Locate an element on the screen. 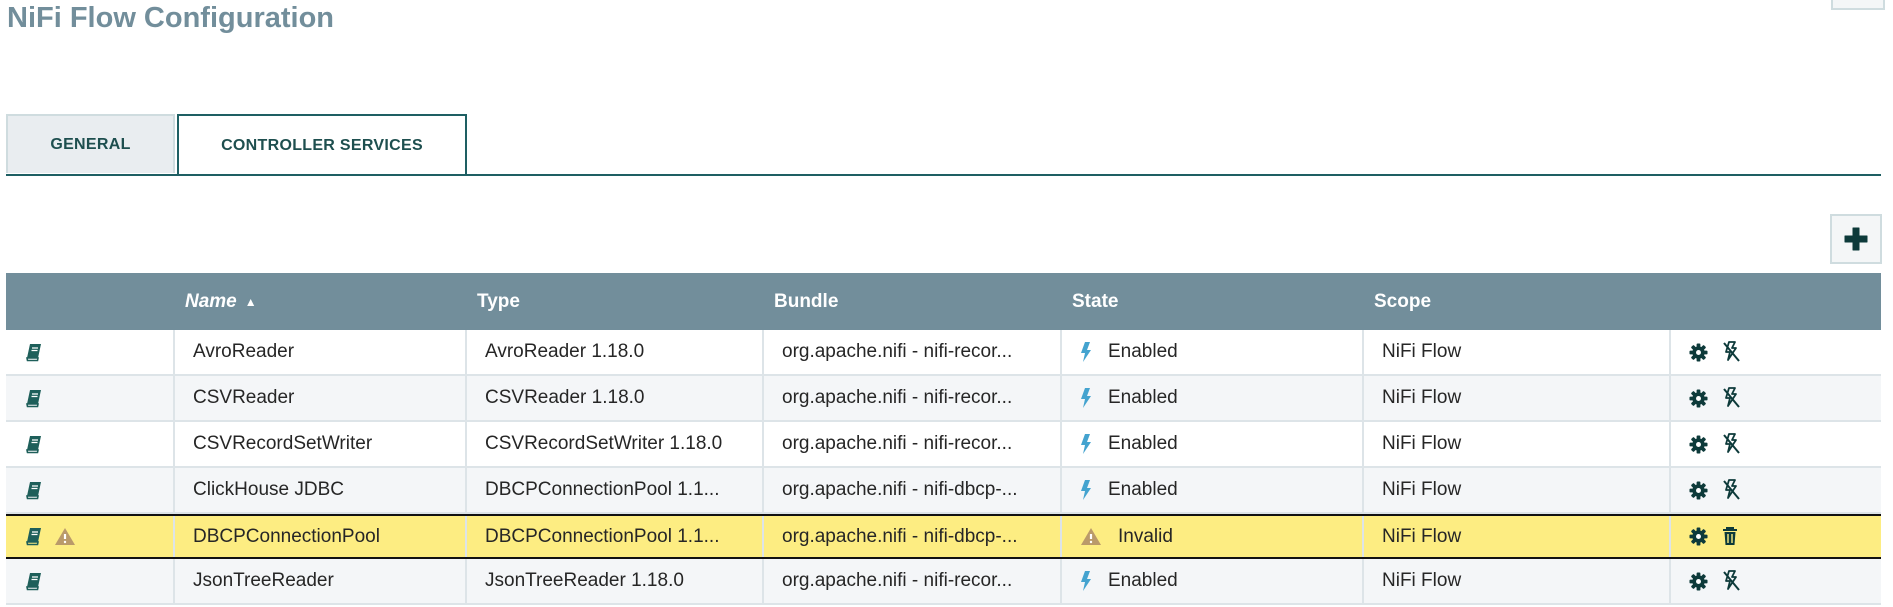  column-header-actions is located at coordinates (1776, 301).